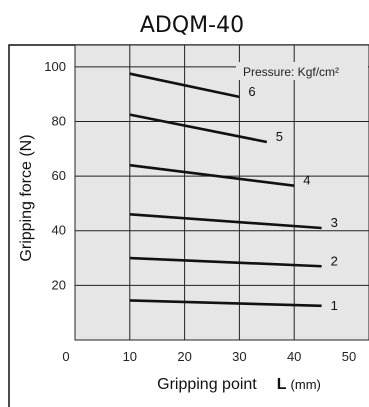 The height and width of the screenshot is (407, 369). Describe the element at coordinates (306, 384) in the screenshot. I see `x-axis-unit: (mm)` at that location.